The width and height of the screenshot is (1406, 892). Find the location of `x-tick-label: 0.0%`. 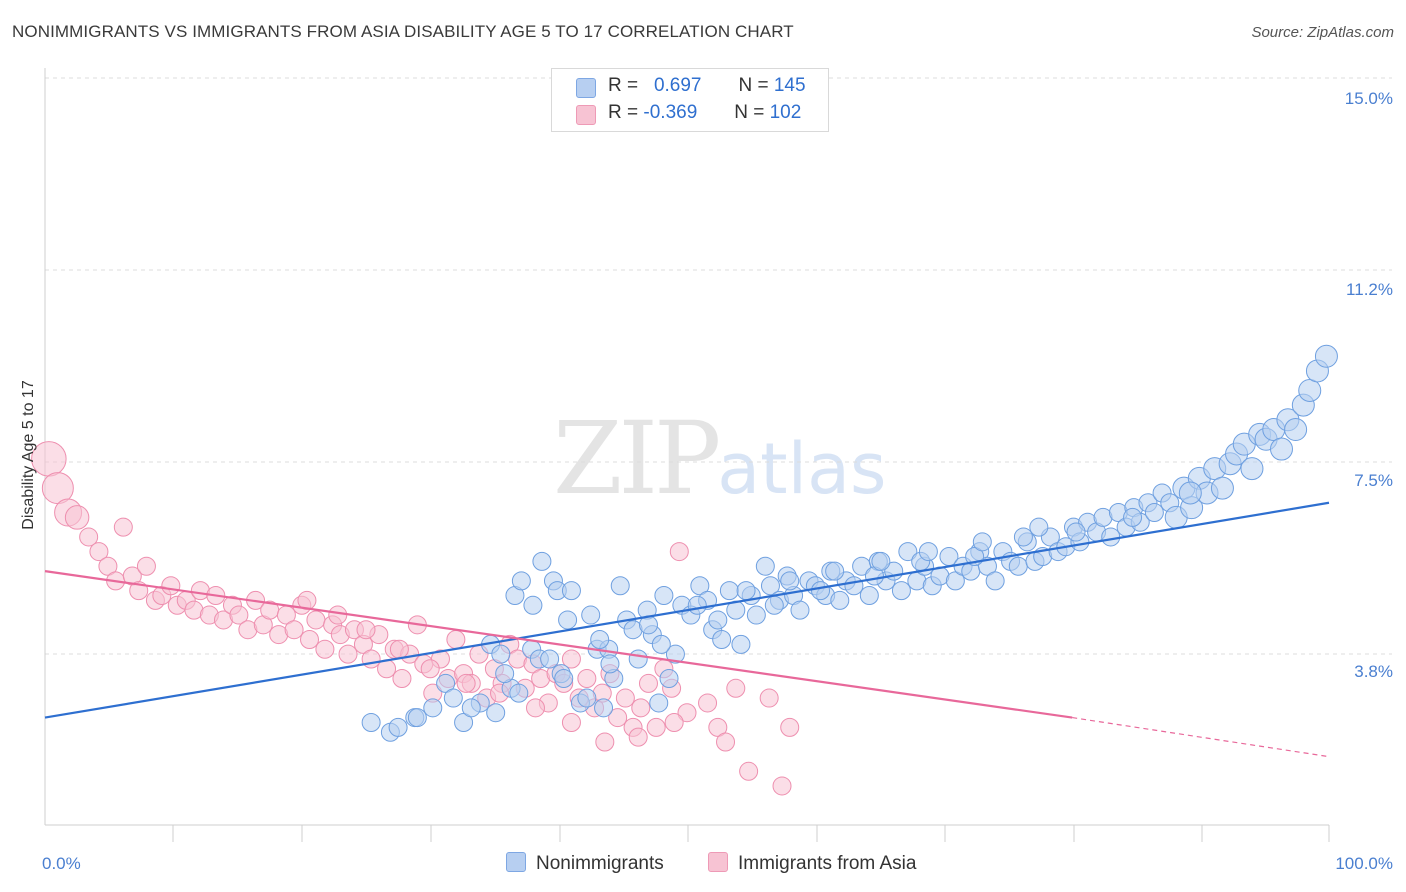

x-tick-label: 0.0% is located at coordinates (61, 863).